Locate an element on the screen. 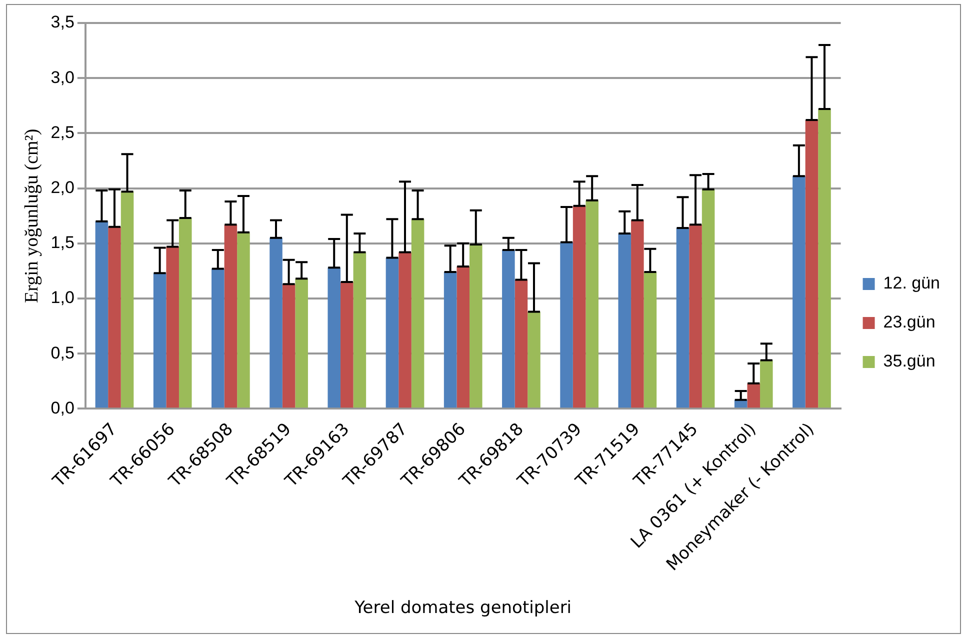 The height and width of the screenshot is (641, 969). x-axis-title: Yerel domates genotipleri is located at coordinates (463, 608).